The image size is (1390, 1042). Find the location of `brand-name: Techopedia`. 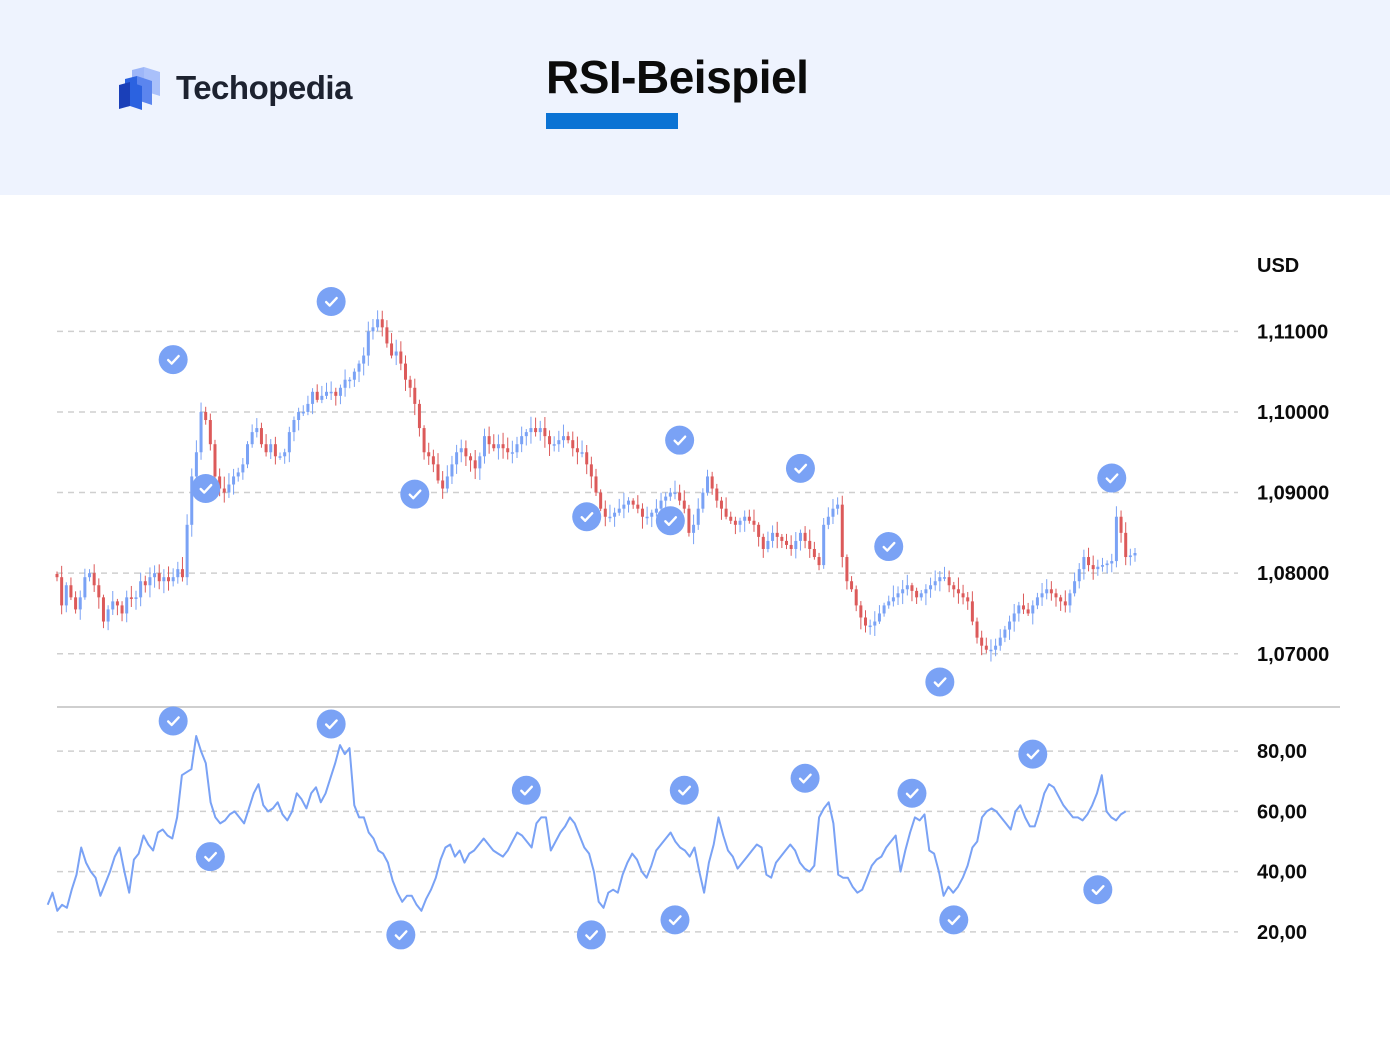

brand-name: Techopedia is located at coordinates (264, 87).